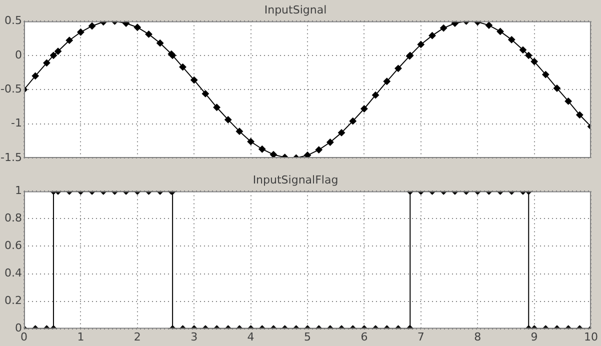  What do you see at coordinates (591, 337) in the screenshot?
I see `x-tick-label: 10` at bounding box center [591, 337].